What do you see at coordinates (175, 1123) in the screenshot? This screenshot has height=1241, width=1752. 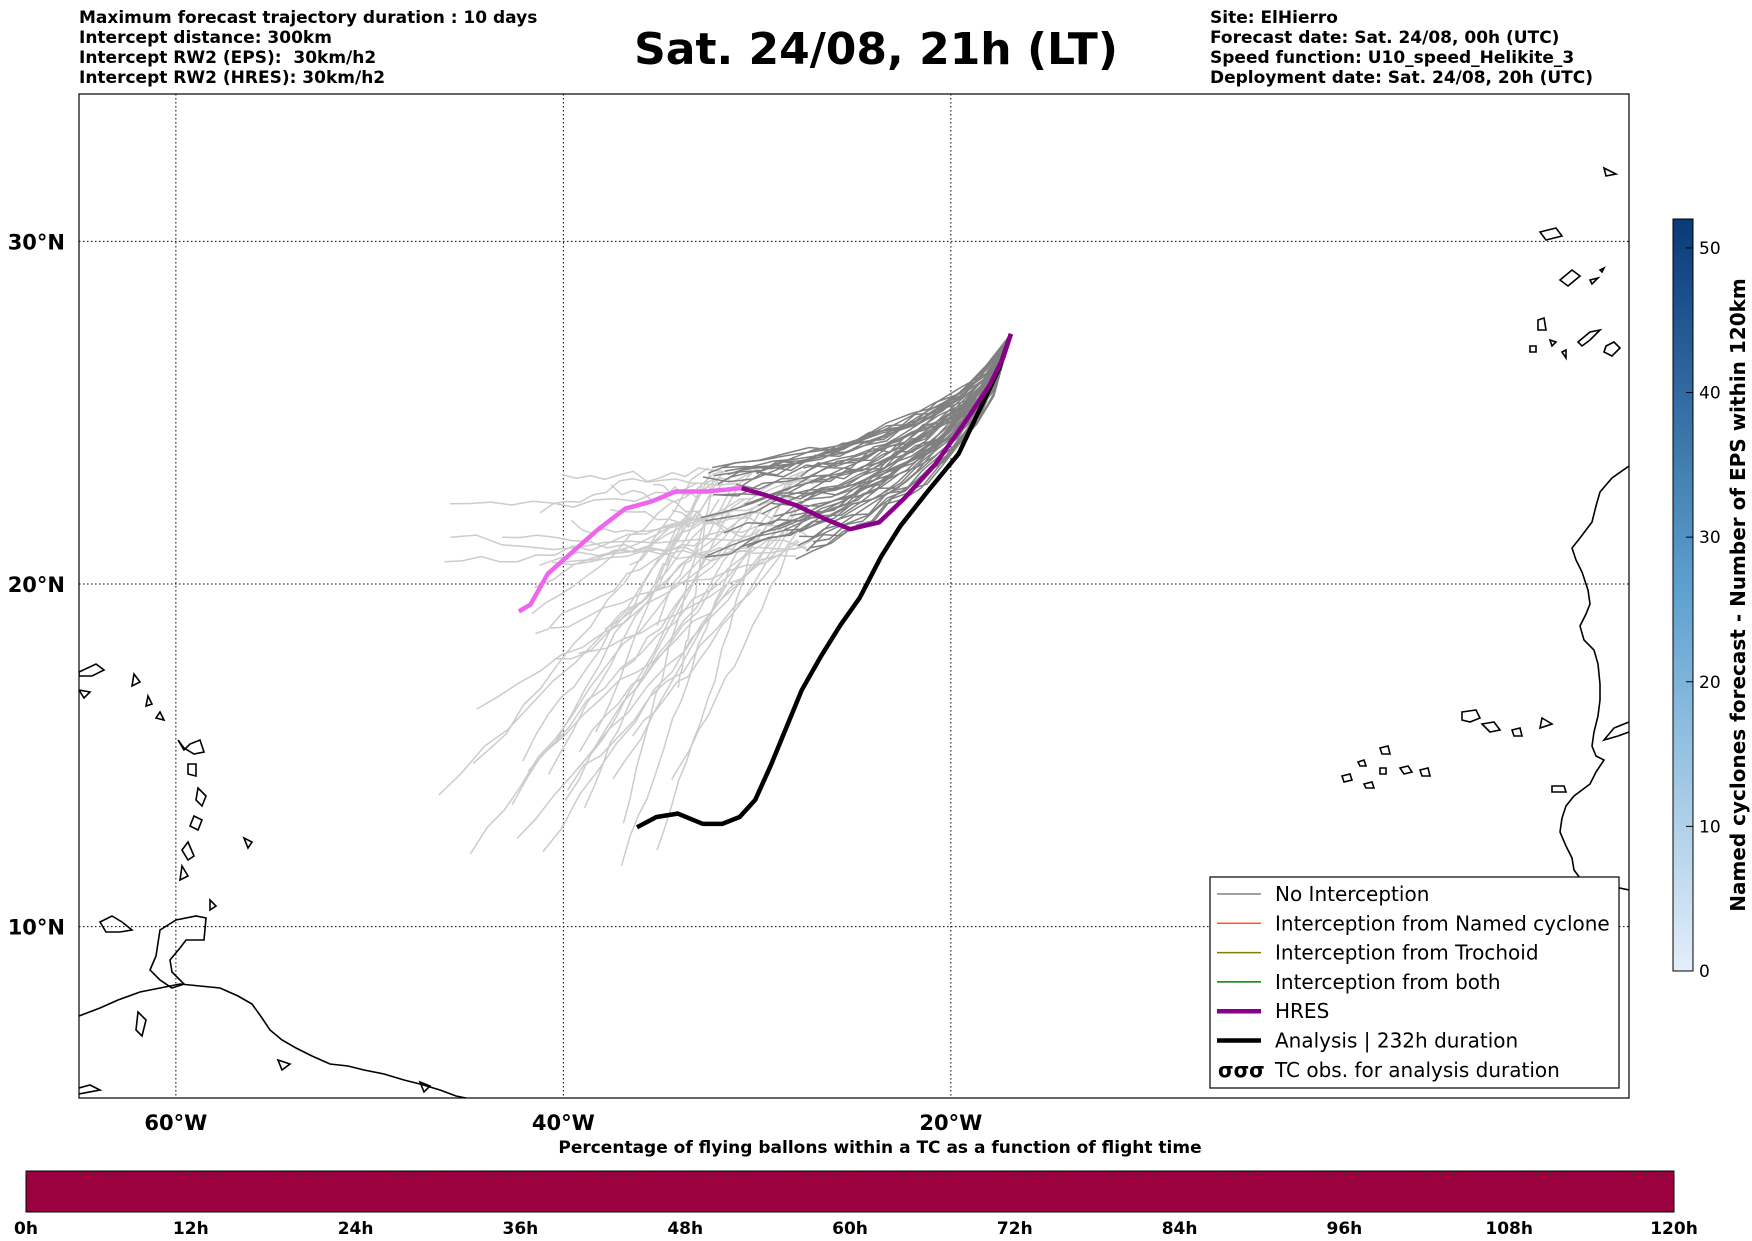 I see `lon-tick-label: 60°W` at bounding box center [175, 1123].